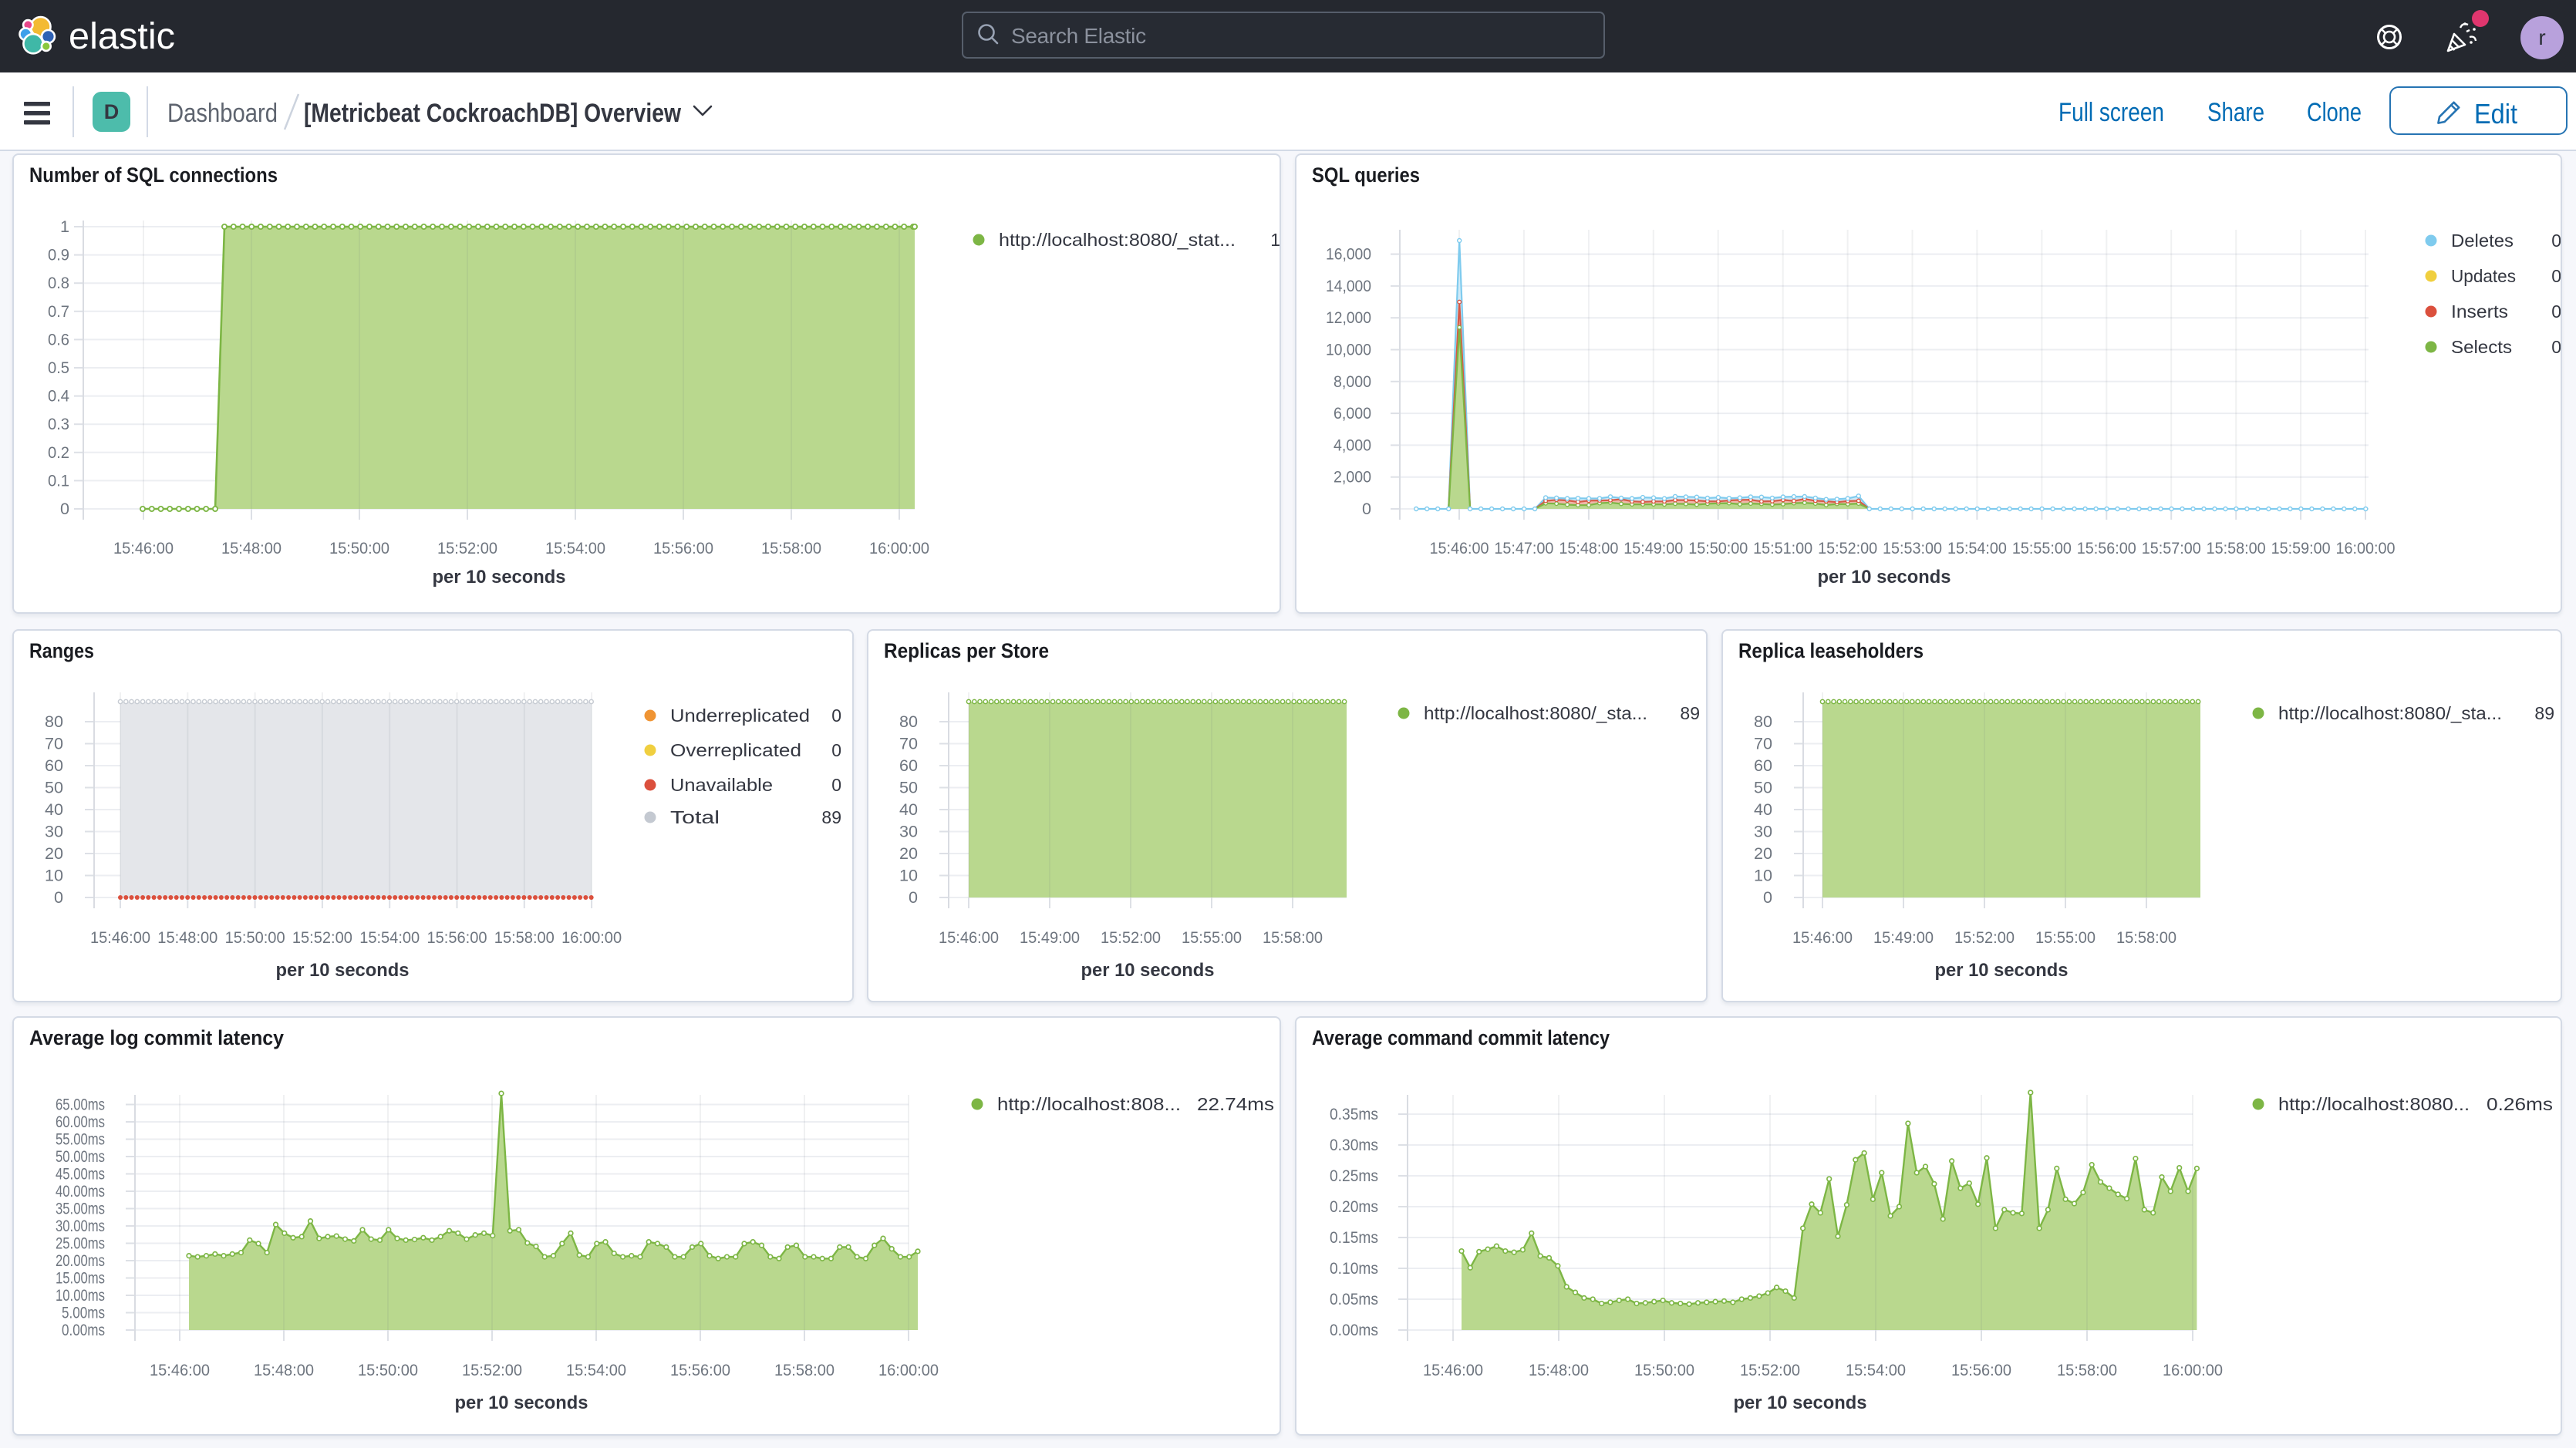 The image size is (2576, 1448). Describe the element at coordinates (1352, 445) in the screenshot. I see `svg-text: 4,000` at that location.